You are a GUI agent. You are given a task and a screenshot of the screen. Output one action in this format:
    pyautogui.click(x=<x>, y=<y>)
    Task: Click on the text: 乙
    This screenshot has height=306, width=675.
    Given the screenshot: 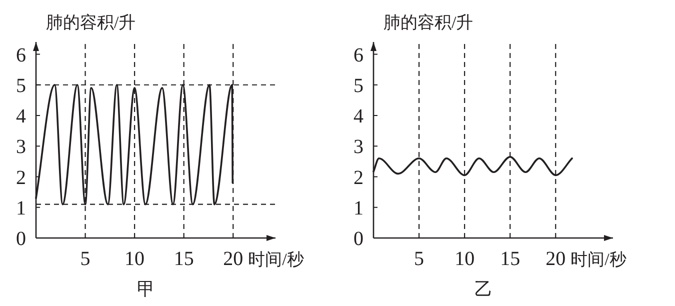 What is the action you would take?
    pyautogui.click(x=483, y=289)
    